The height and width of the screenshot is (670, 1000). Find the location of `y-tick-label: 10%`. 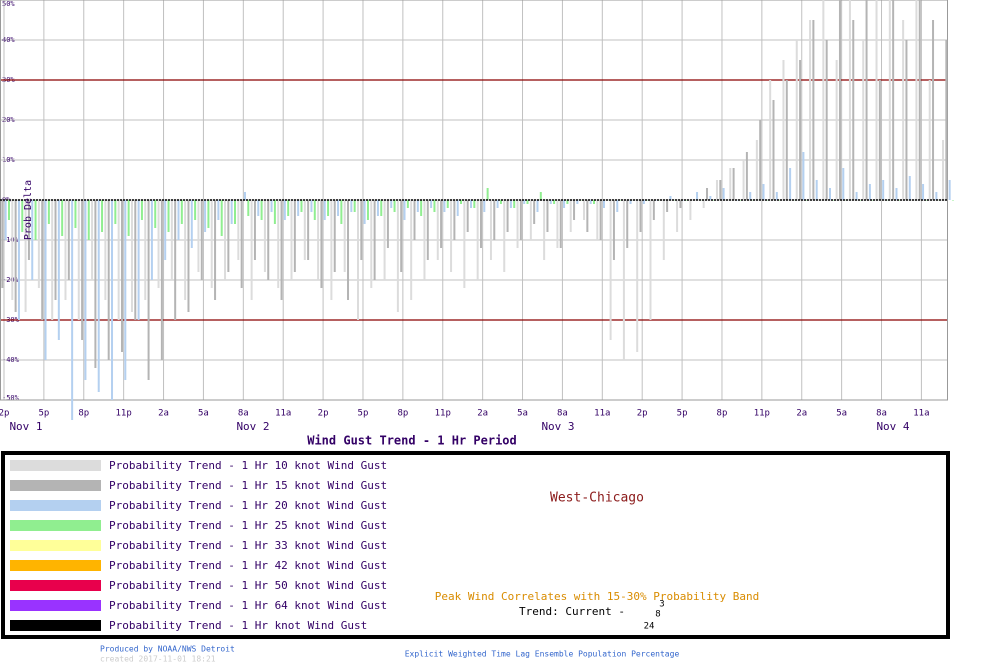

y-tick-label: 10% is located at coordinates (8, 160).